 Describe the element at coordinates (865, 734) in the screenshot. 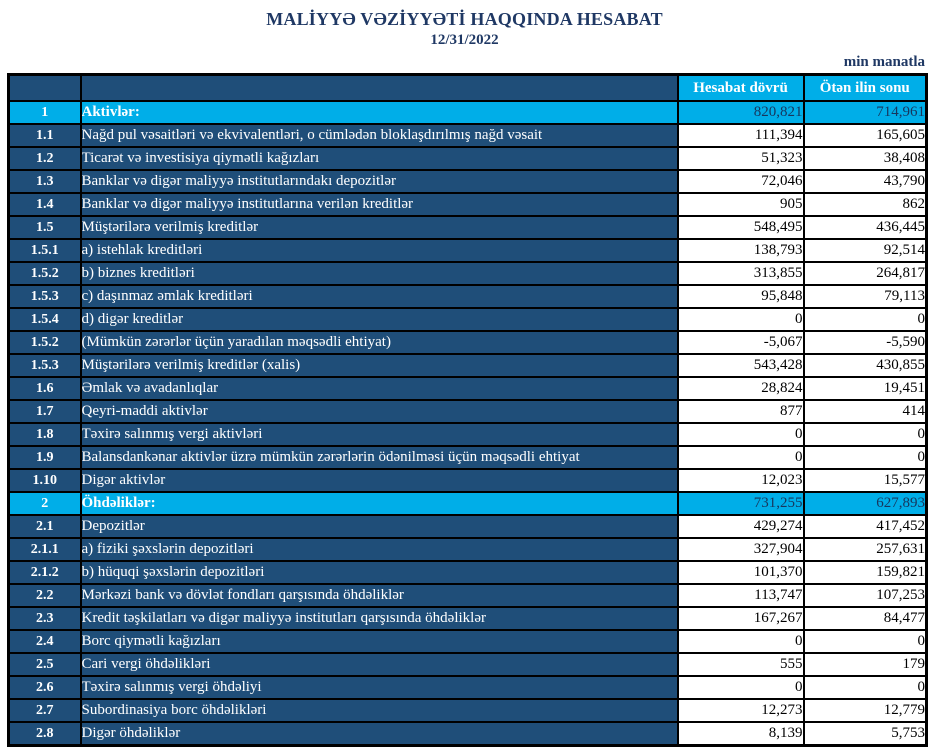

I see `row-value-prior: 5,753` at that location.